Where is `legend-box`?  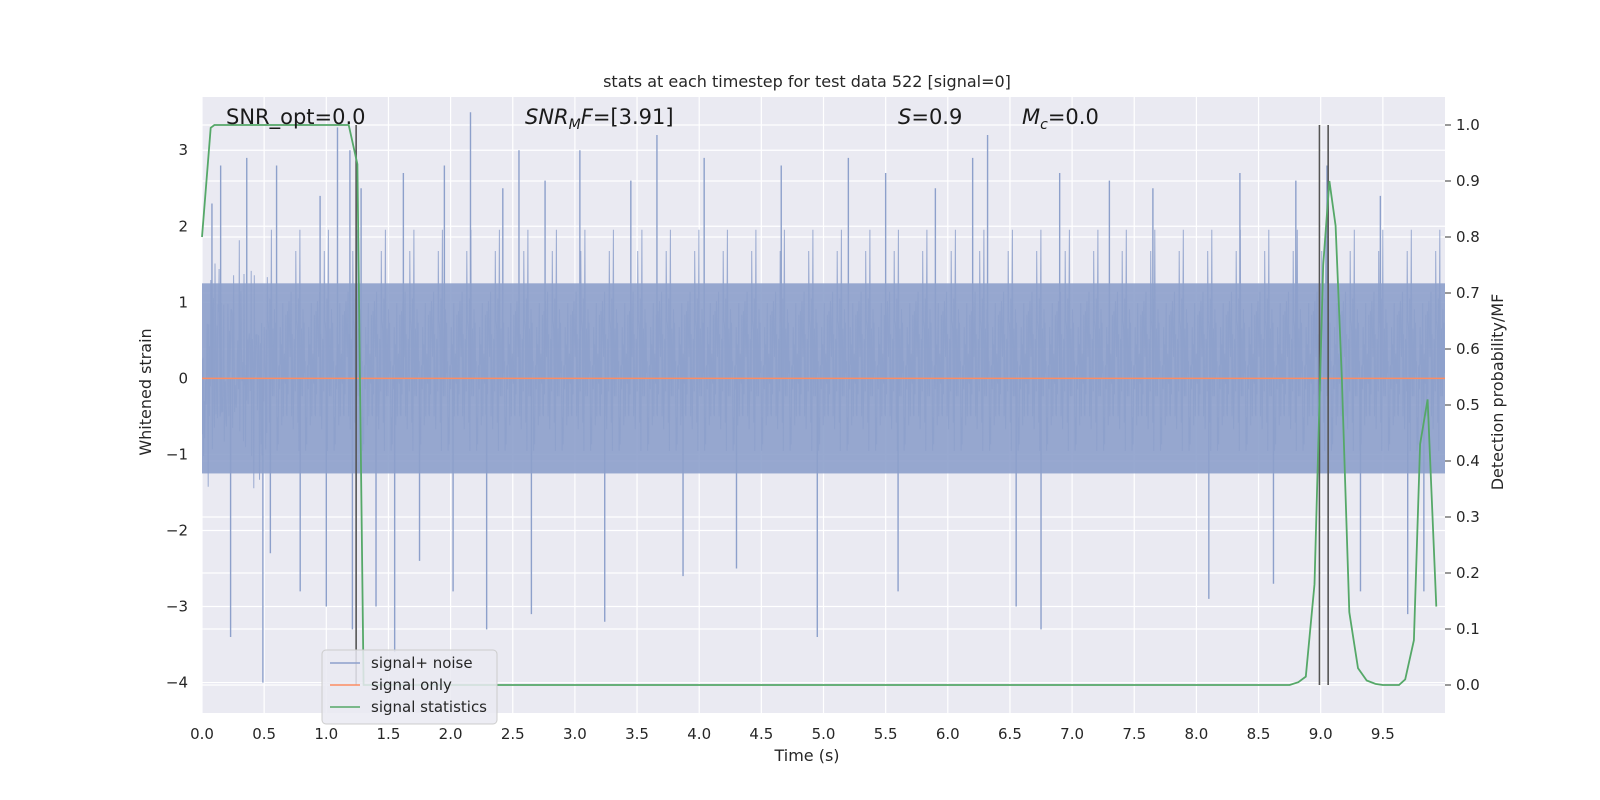
legend-box is located at coordinates (409, 687).